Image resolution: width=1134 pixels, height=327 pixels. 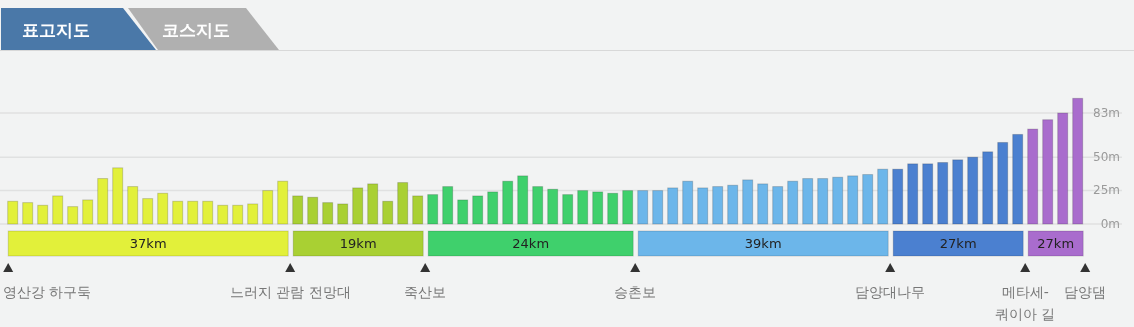 What do you see at coordinates (358, 243) in the screenshot?
I see `series-label: 19km` at bounding box center [358, 243].